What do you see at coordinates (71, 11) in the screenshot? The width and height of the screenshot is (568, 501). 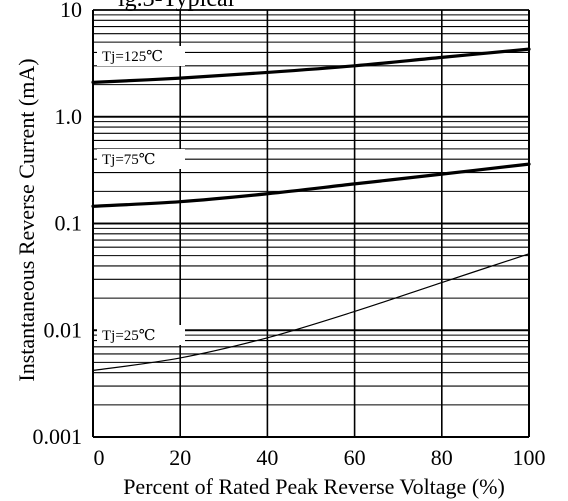 I see `y-tick-label: 10` at bounding box center [71, 11].